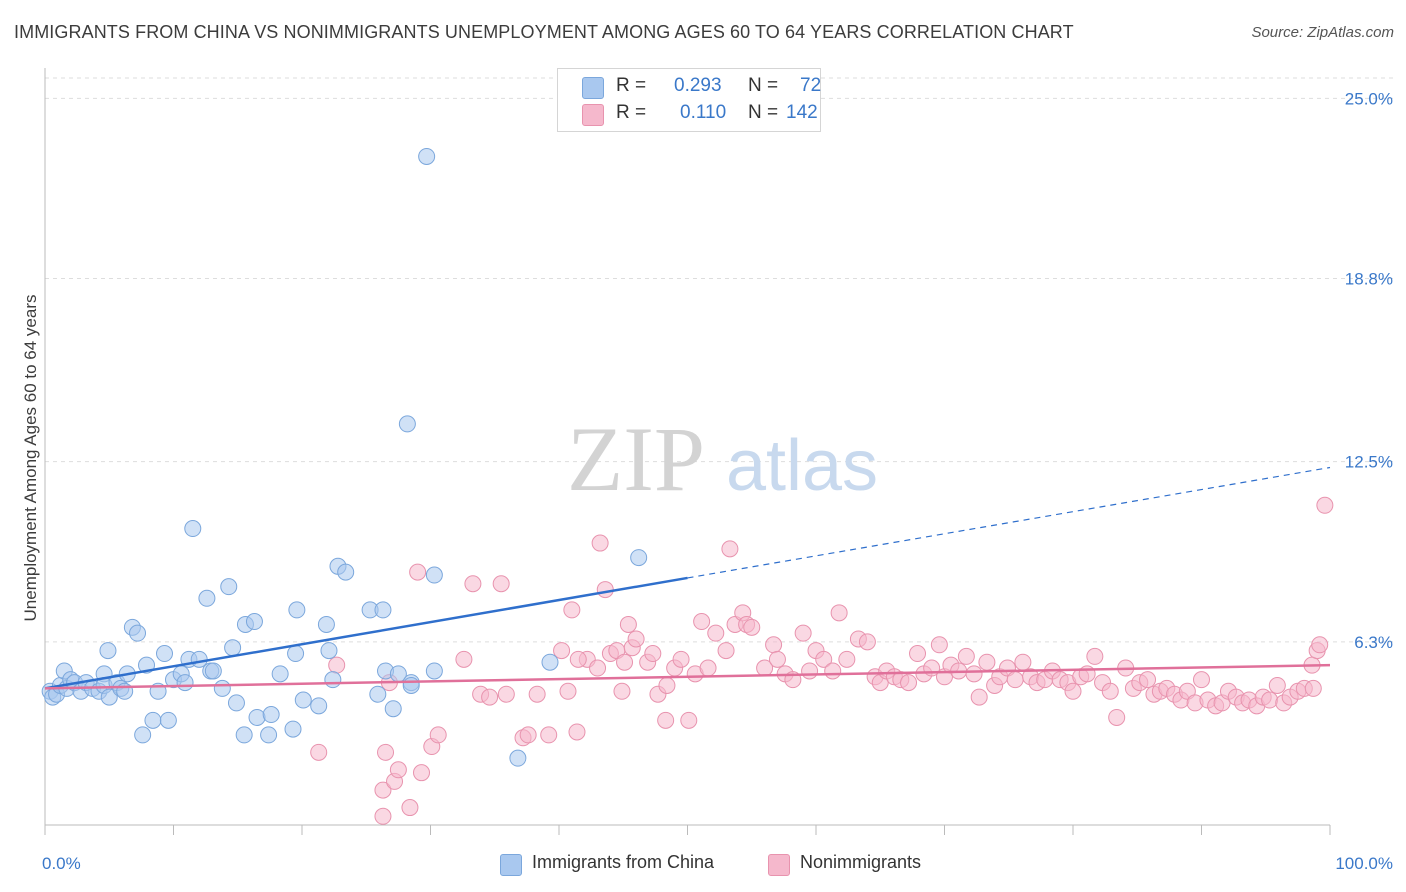 The width and height of the screenshot is (1406, 892). What do you see at coordinates (722, 459) in the screenshot?
I see `watermark: ZIP atlas` at bounding box center [722, 459].